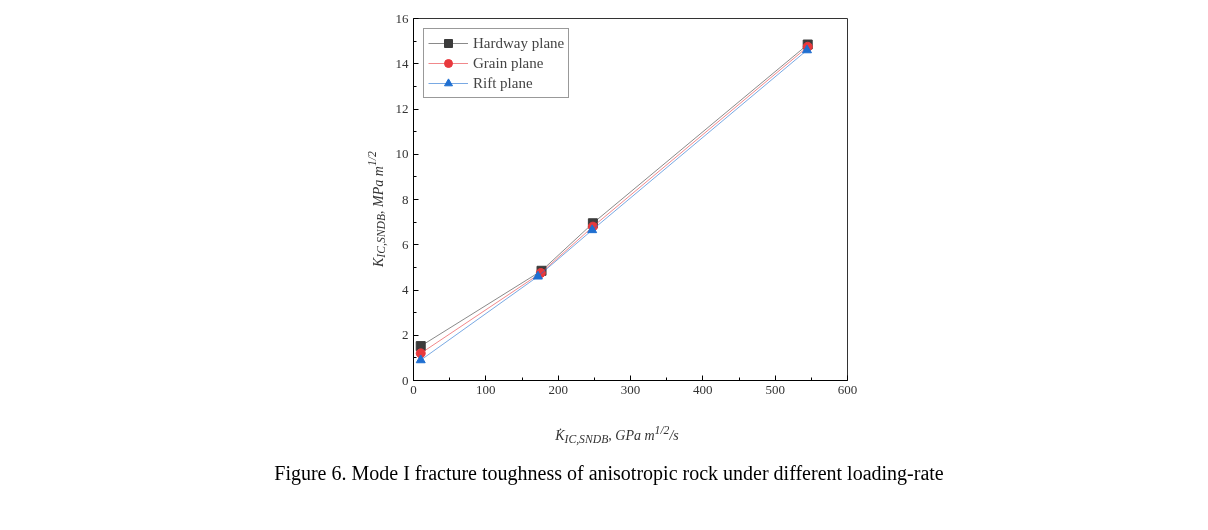 The image size is (1208, 530). I want to click on x-tick-label: 300, so click(630, 389).